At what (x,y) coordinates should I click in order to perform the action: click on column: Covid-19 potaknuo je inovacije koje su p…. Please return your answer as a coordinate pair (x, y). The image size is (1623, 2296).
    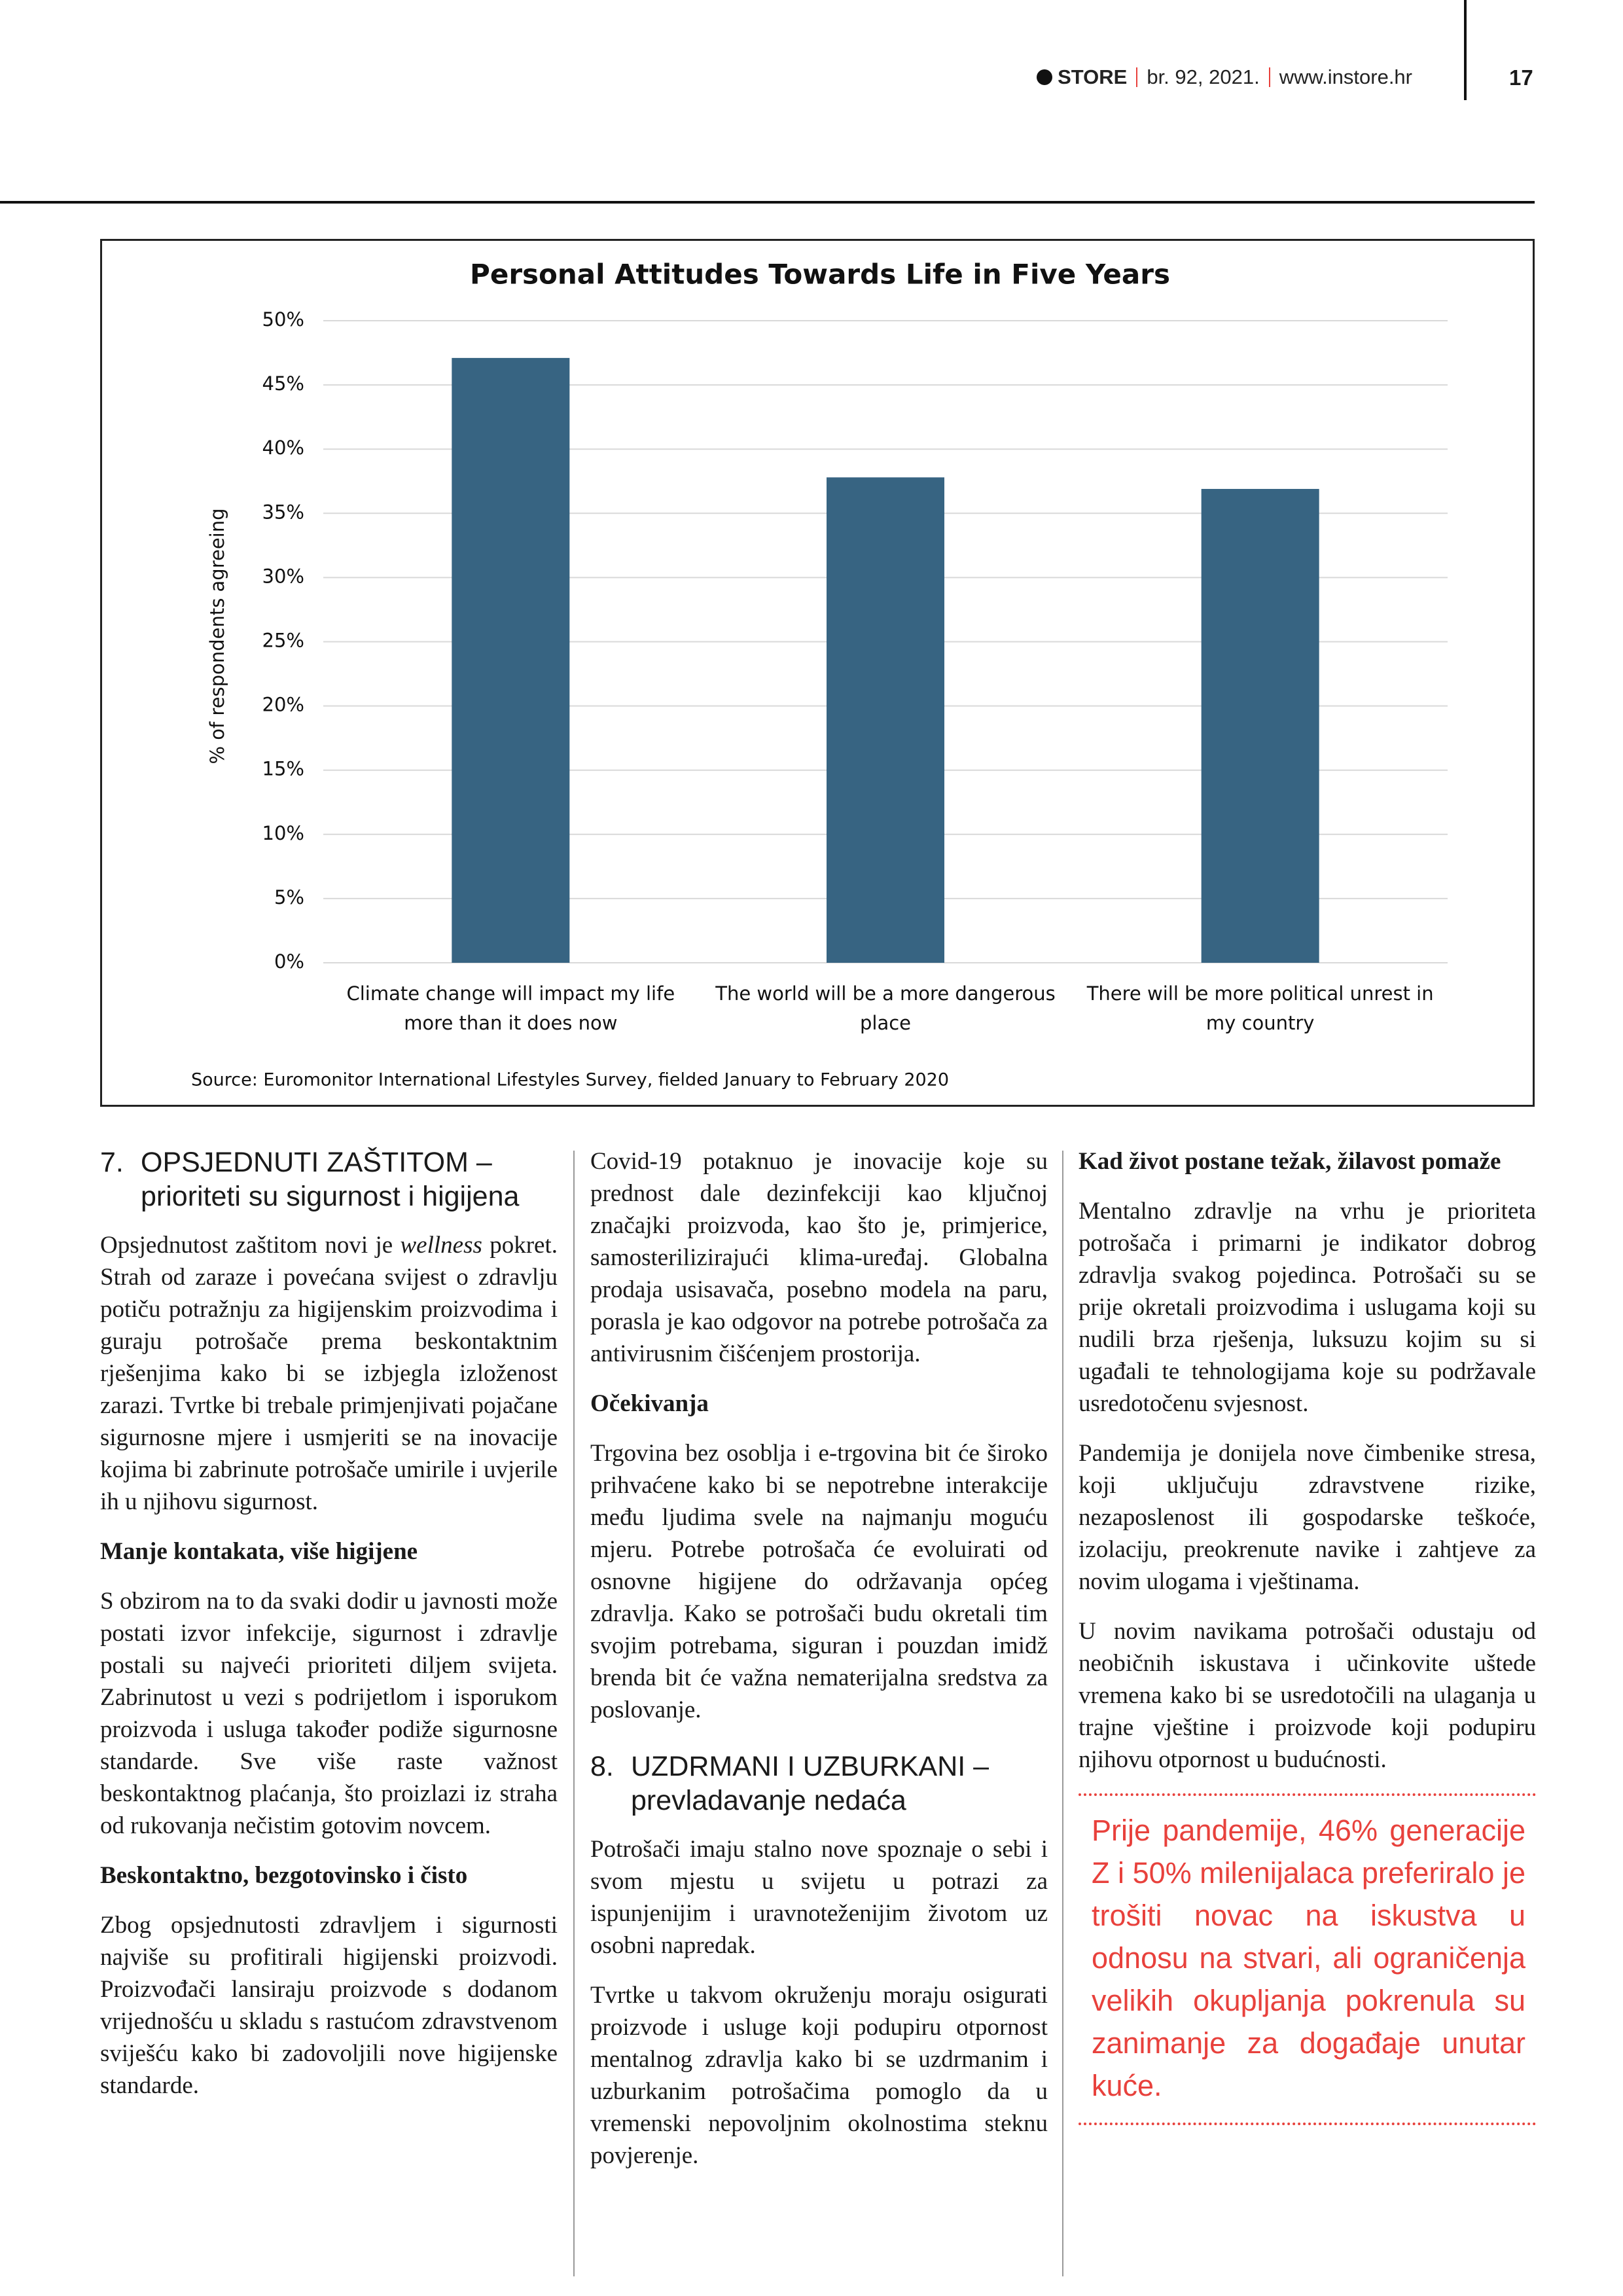
    Looking at the image, I should click on (819, 1667).